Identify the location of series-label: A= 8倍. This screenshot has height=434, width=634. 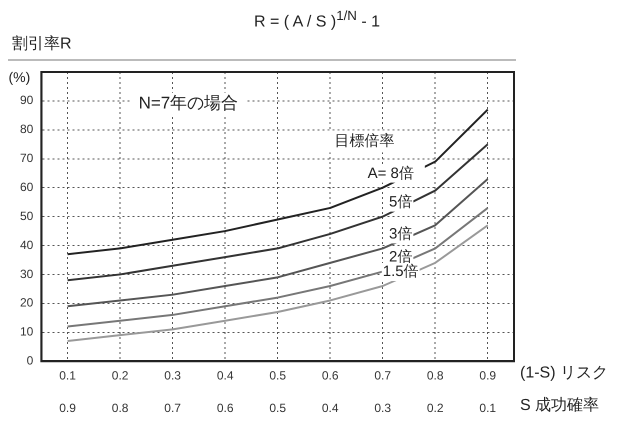
(391, 173).